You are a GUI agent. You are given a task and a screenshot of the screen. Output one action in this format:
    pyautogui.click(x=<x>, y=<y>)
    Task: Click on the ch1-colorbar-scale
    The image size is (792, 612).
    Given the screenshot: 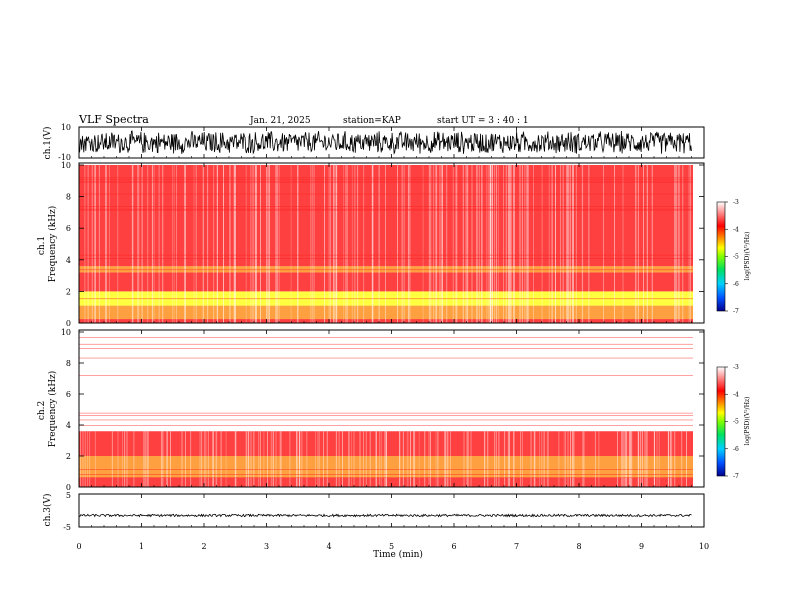 What is the action you would take?
    pyautogui.click(x=721, y=256)
    